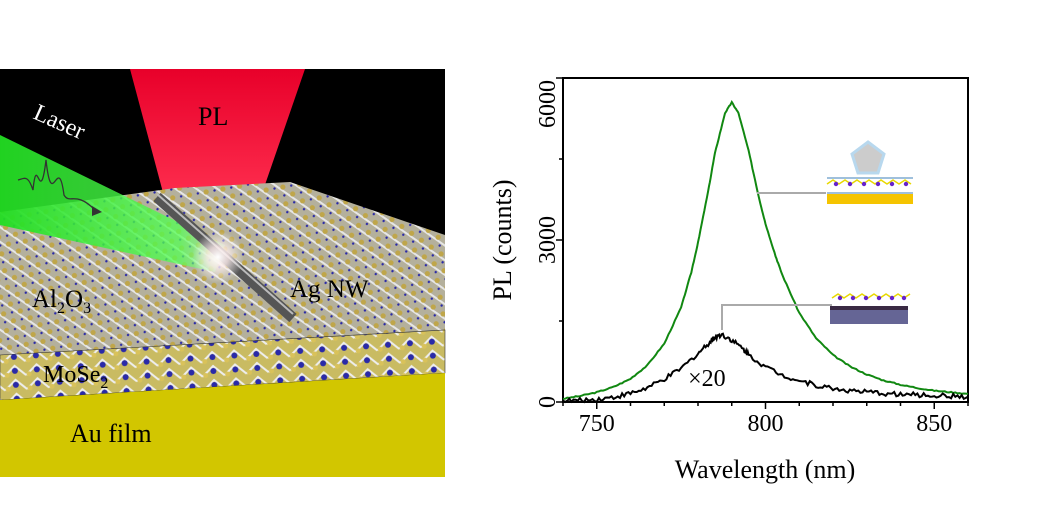  I want to click on x-axis-label: Wavelength (nm), so click(765, 469).